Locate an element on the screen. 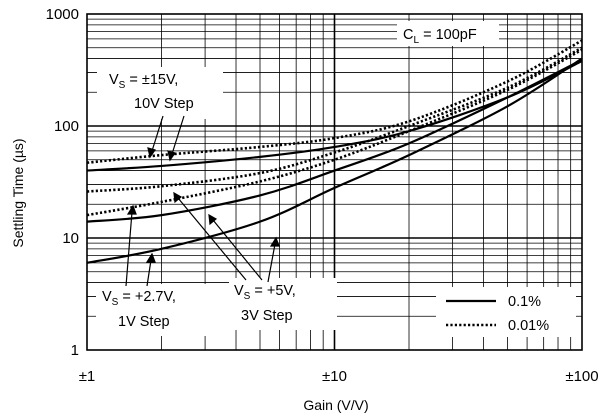  annotation-vs-2-7v: VS = +2.7V, 1V Step is located at coordinates (165, 310).